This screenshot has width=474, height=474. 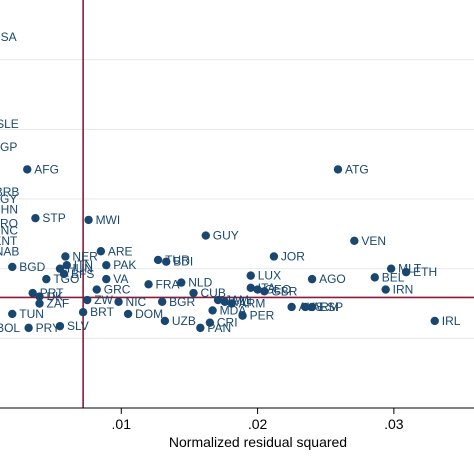 I want to click on point-label: VA, so click(x=120, y=279).